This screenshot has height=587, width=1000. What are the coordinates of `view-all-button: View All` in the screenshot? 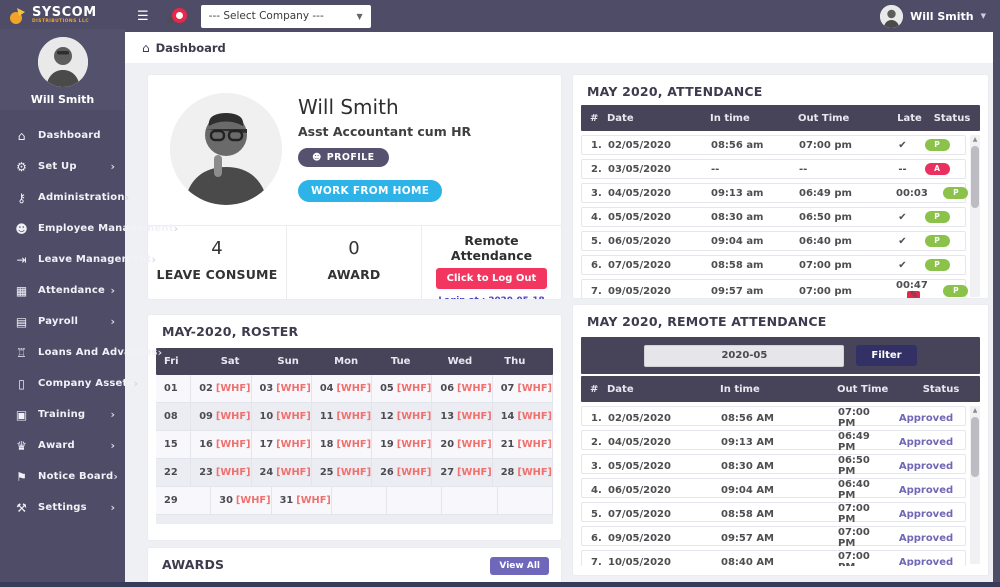 It's located at (519, 566).